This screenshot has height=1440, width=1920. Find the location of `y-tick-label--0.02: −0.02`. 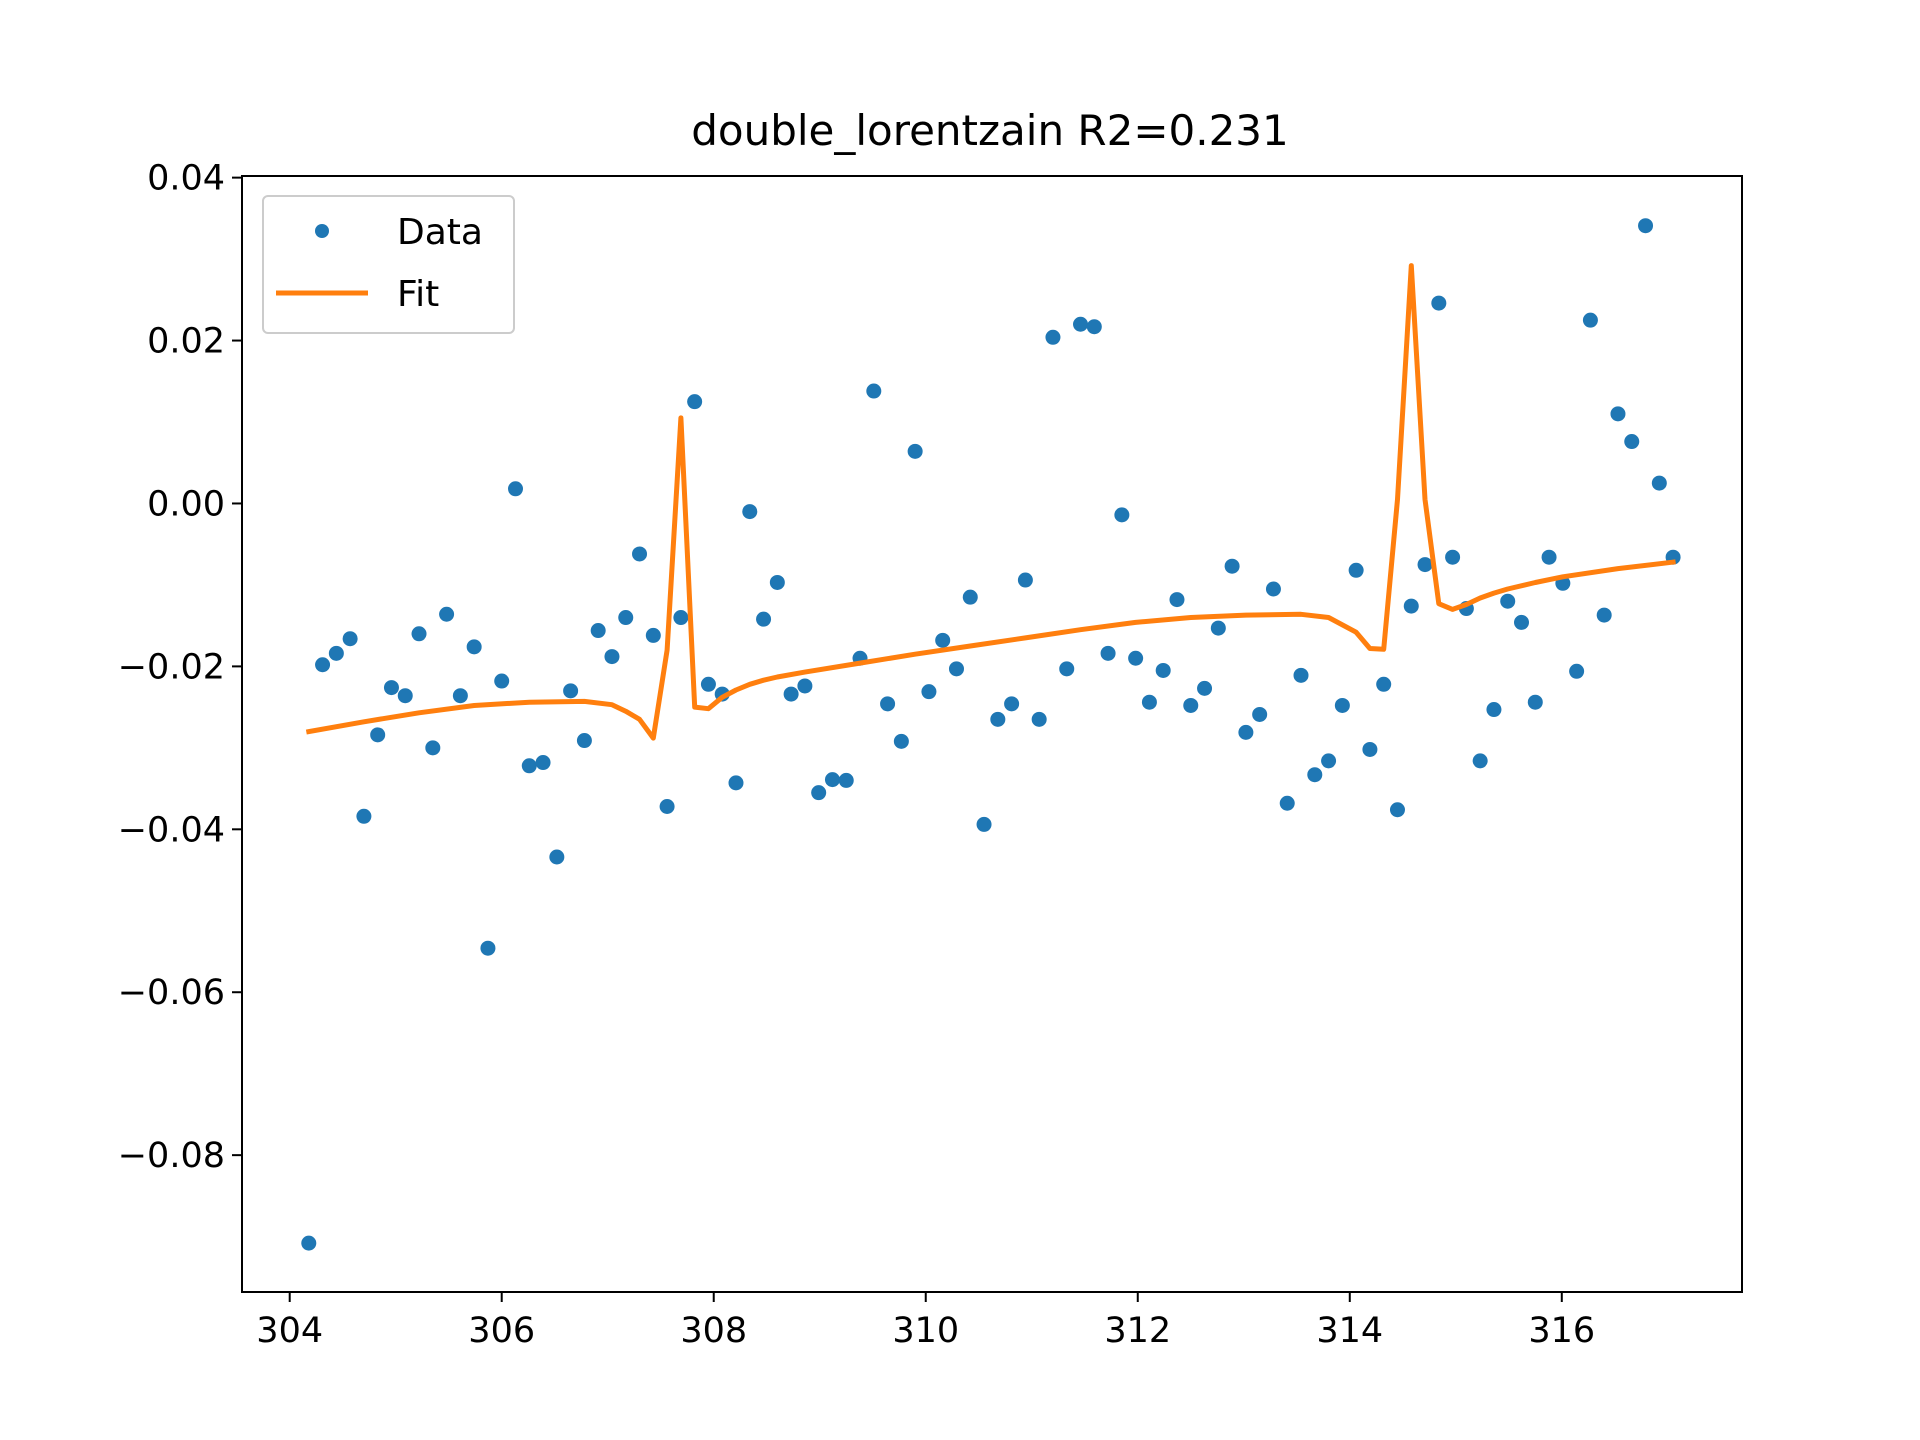

y-tick-label--0.02: −0.02 is located at coordinates (171, 667).